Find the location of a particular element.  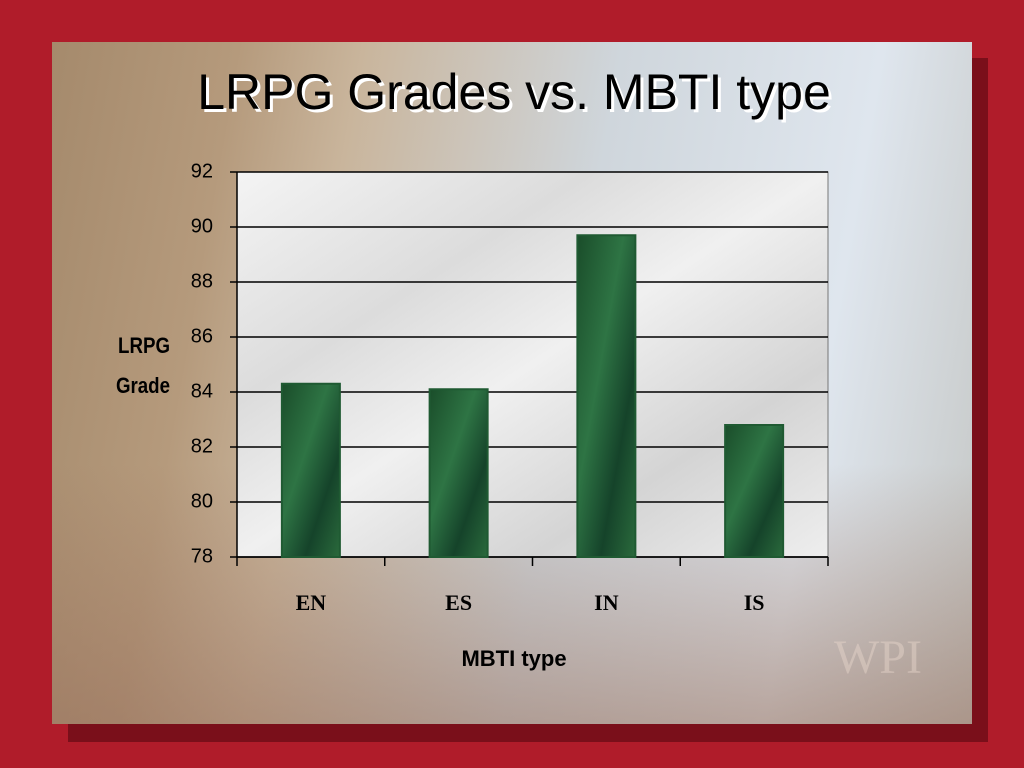

y-tick-label: 92 is located at coordinates (202, 171).